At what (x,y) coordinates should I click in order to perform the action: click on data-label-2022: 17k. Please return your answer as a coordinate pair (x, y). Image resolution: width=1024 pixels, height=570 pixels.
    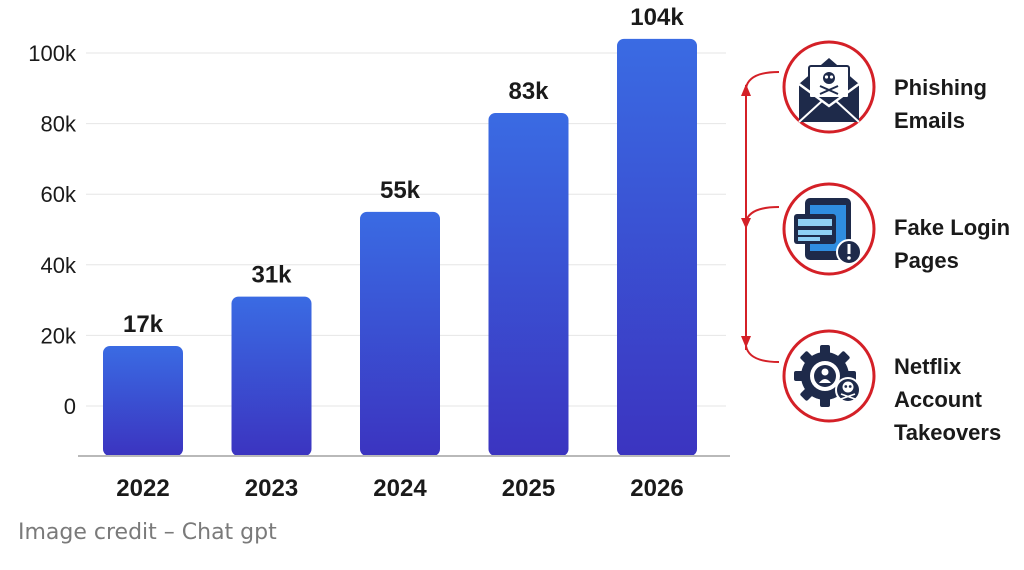
    Looking at the image, I should click on (143, 324).